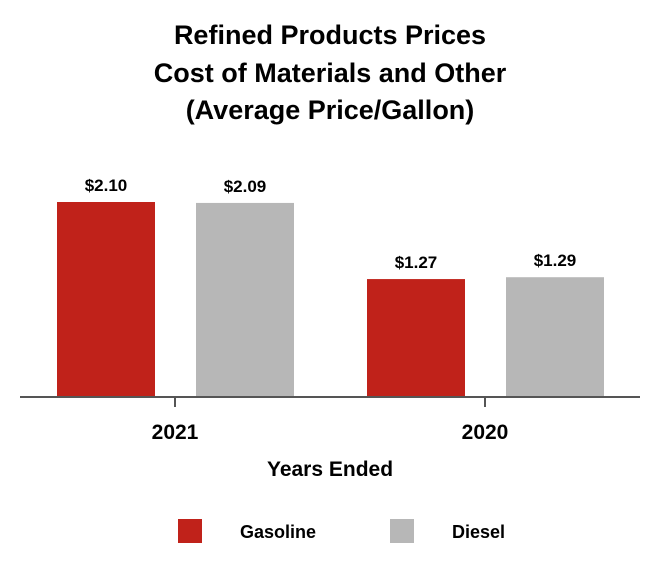 This screenshot has height=572, width=660. Describe the element at coordinates (555, 337) in the screenshot. I see `bar-diesel-2020` at that location.